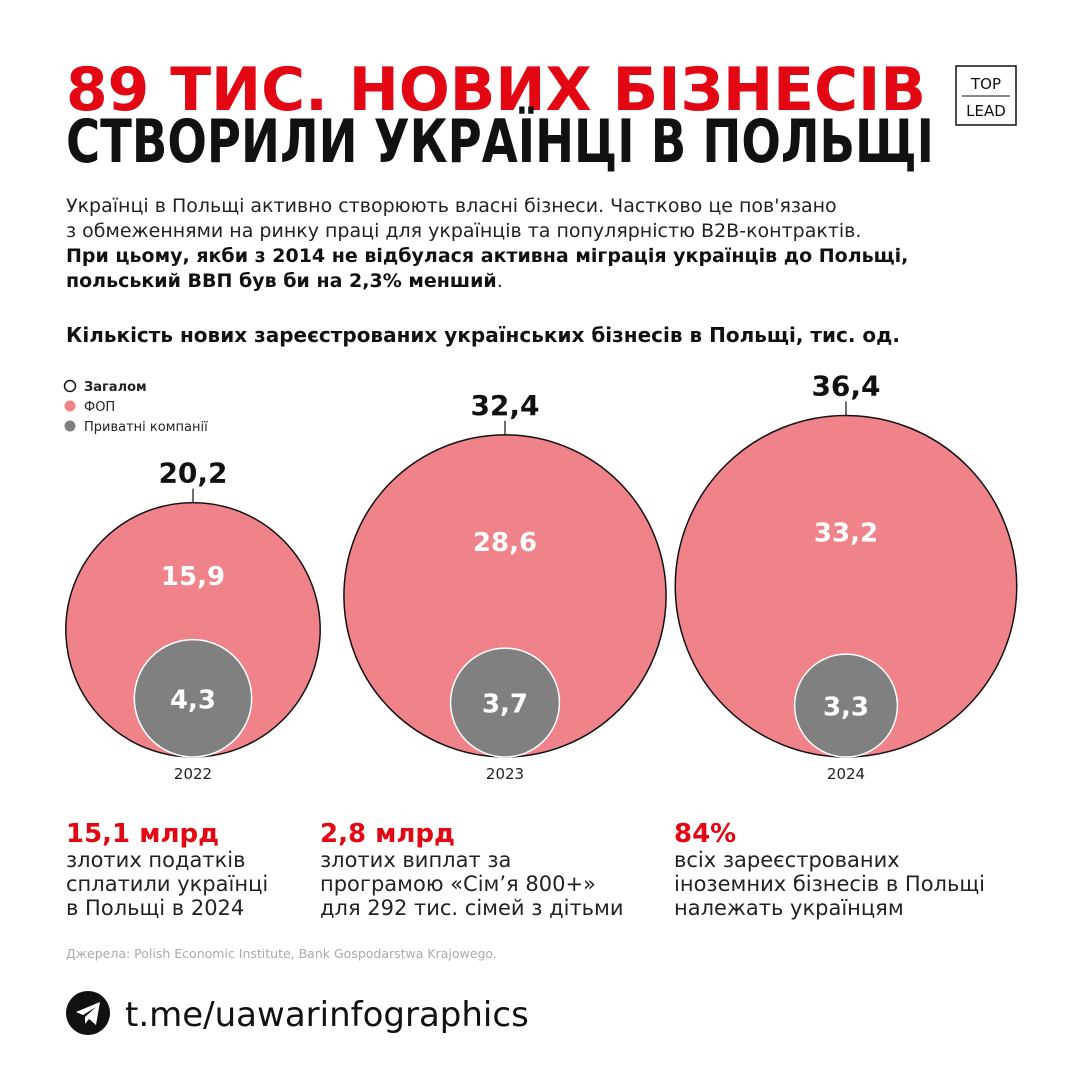  Describe the element at coordinates (985, 84) in the screenshot. I see `logo-text: TOP` at that location.